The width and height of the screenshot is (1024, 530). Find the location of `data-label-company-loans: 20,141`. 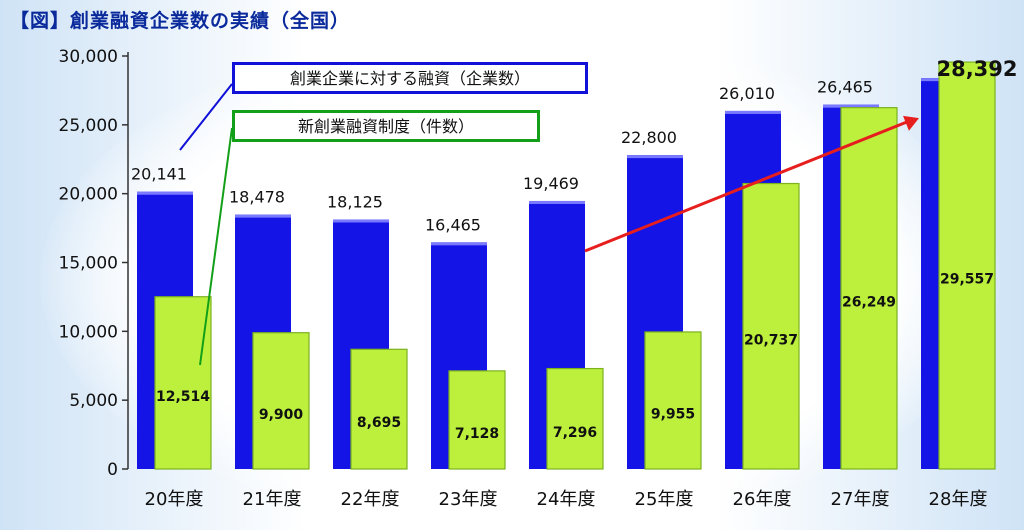

data-label-company-loans: 20,141 is located at coordinates (159, 174).